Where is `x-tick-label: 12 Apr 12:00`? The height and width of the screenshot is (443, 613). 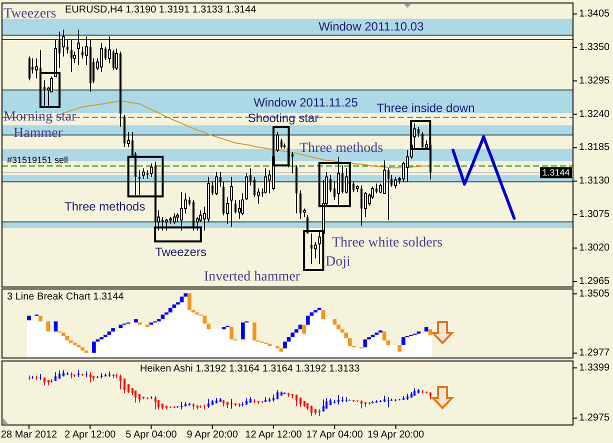 x-tick-label: 12 Apr 12:00 is located at coordinates (273, 435).